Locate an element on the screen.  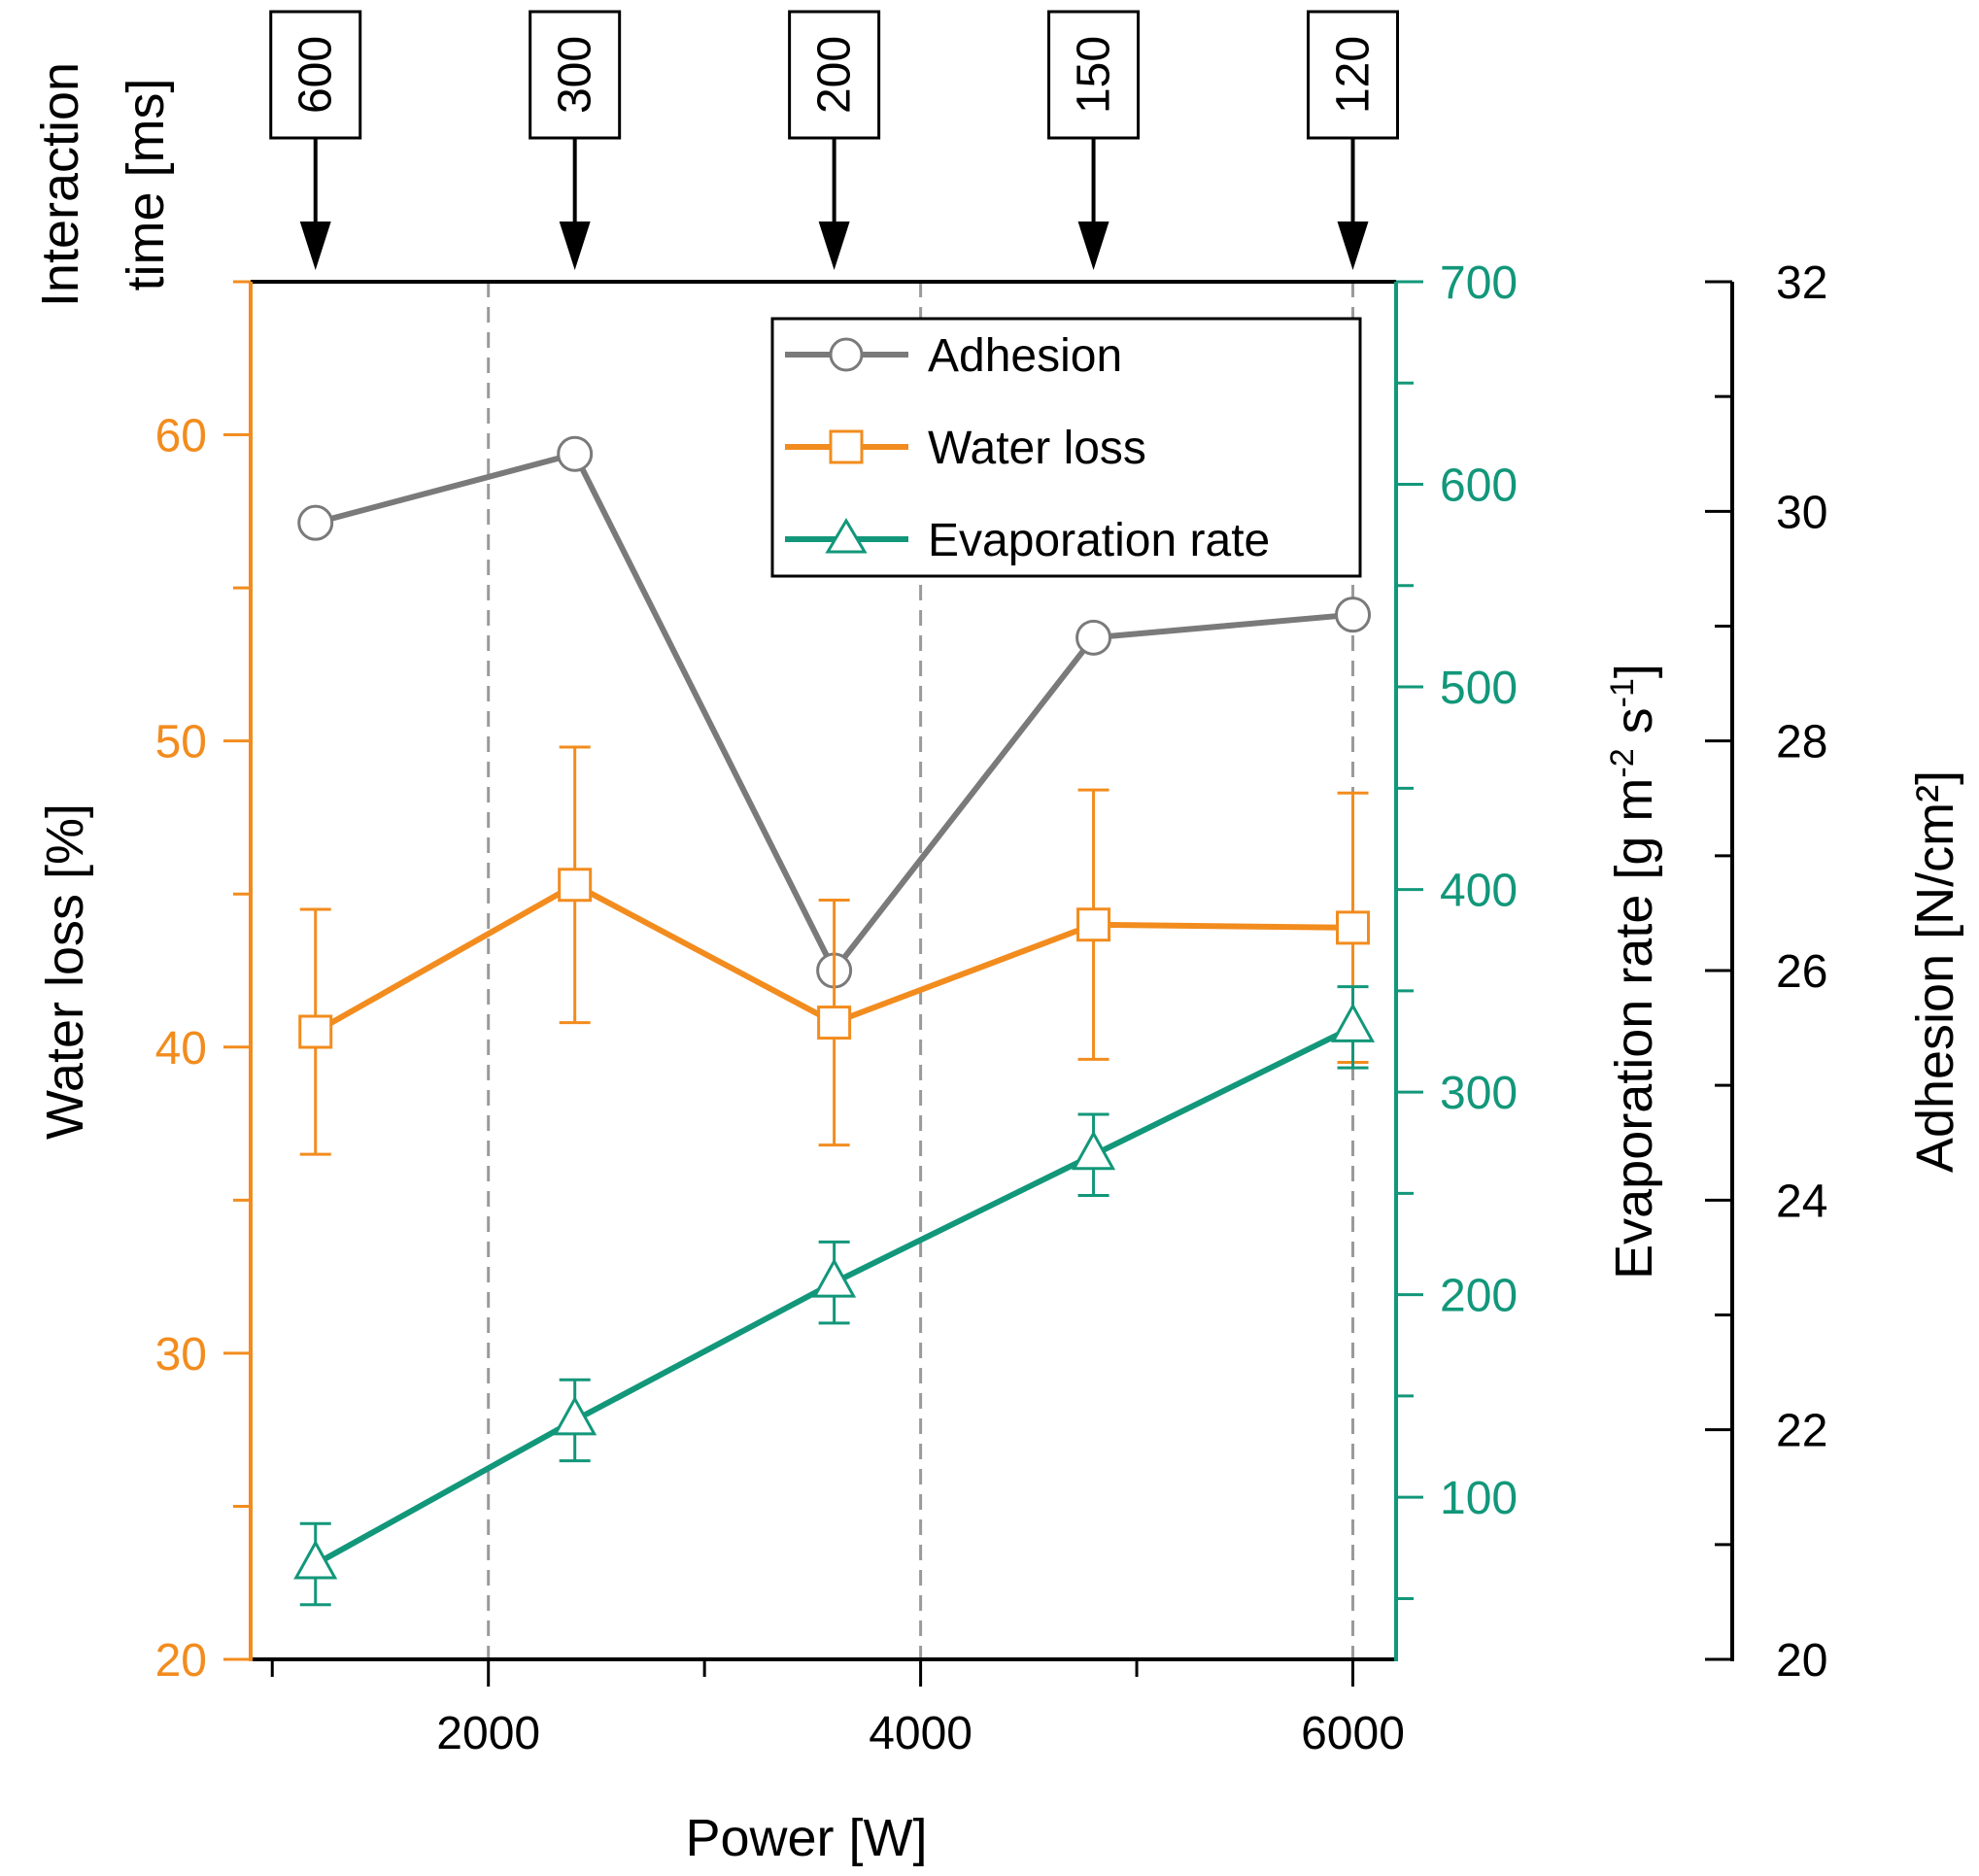
adhesion-tick-label: 20 is located at coordinates (1801, 1661).